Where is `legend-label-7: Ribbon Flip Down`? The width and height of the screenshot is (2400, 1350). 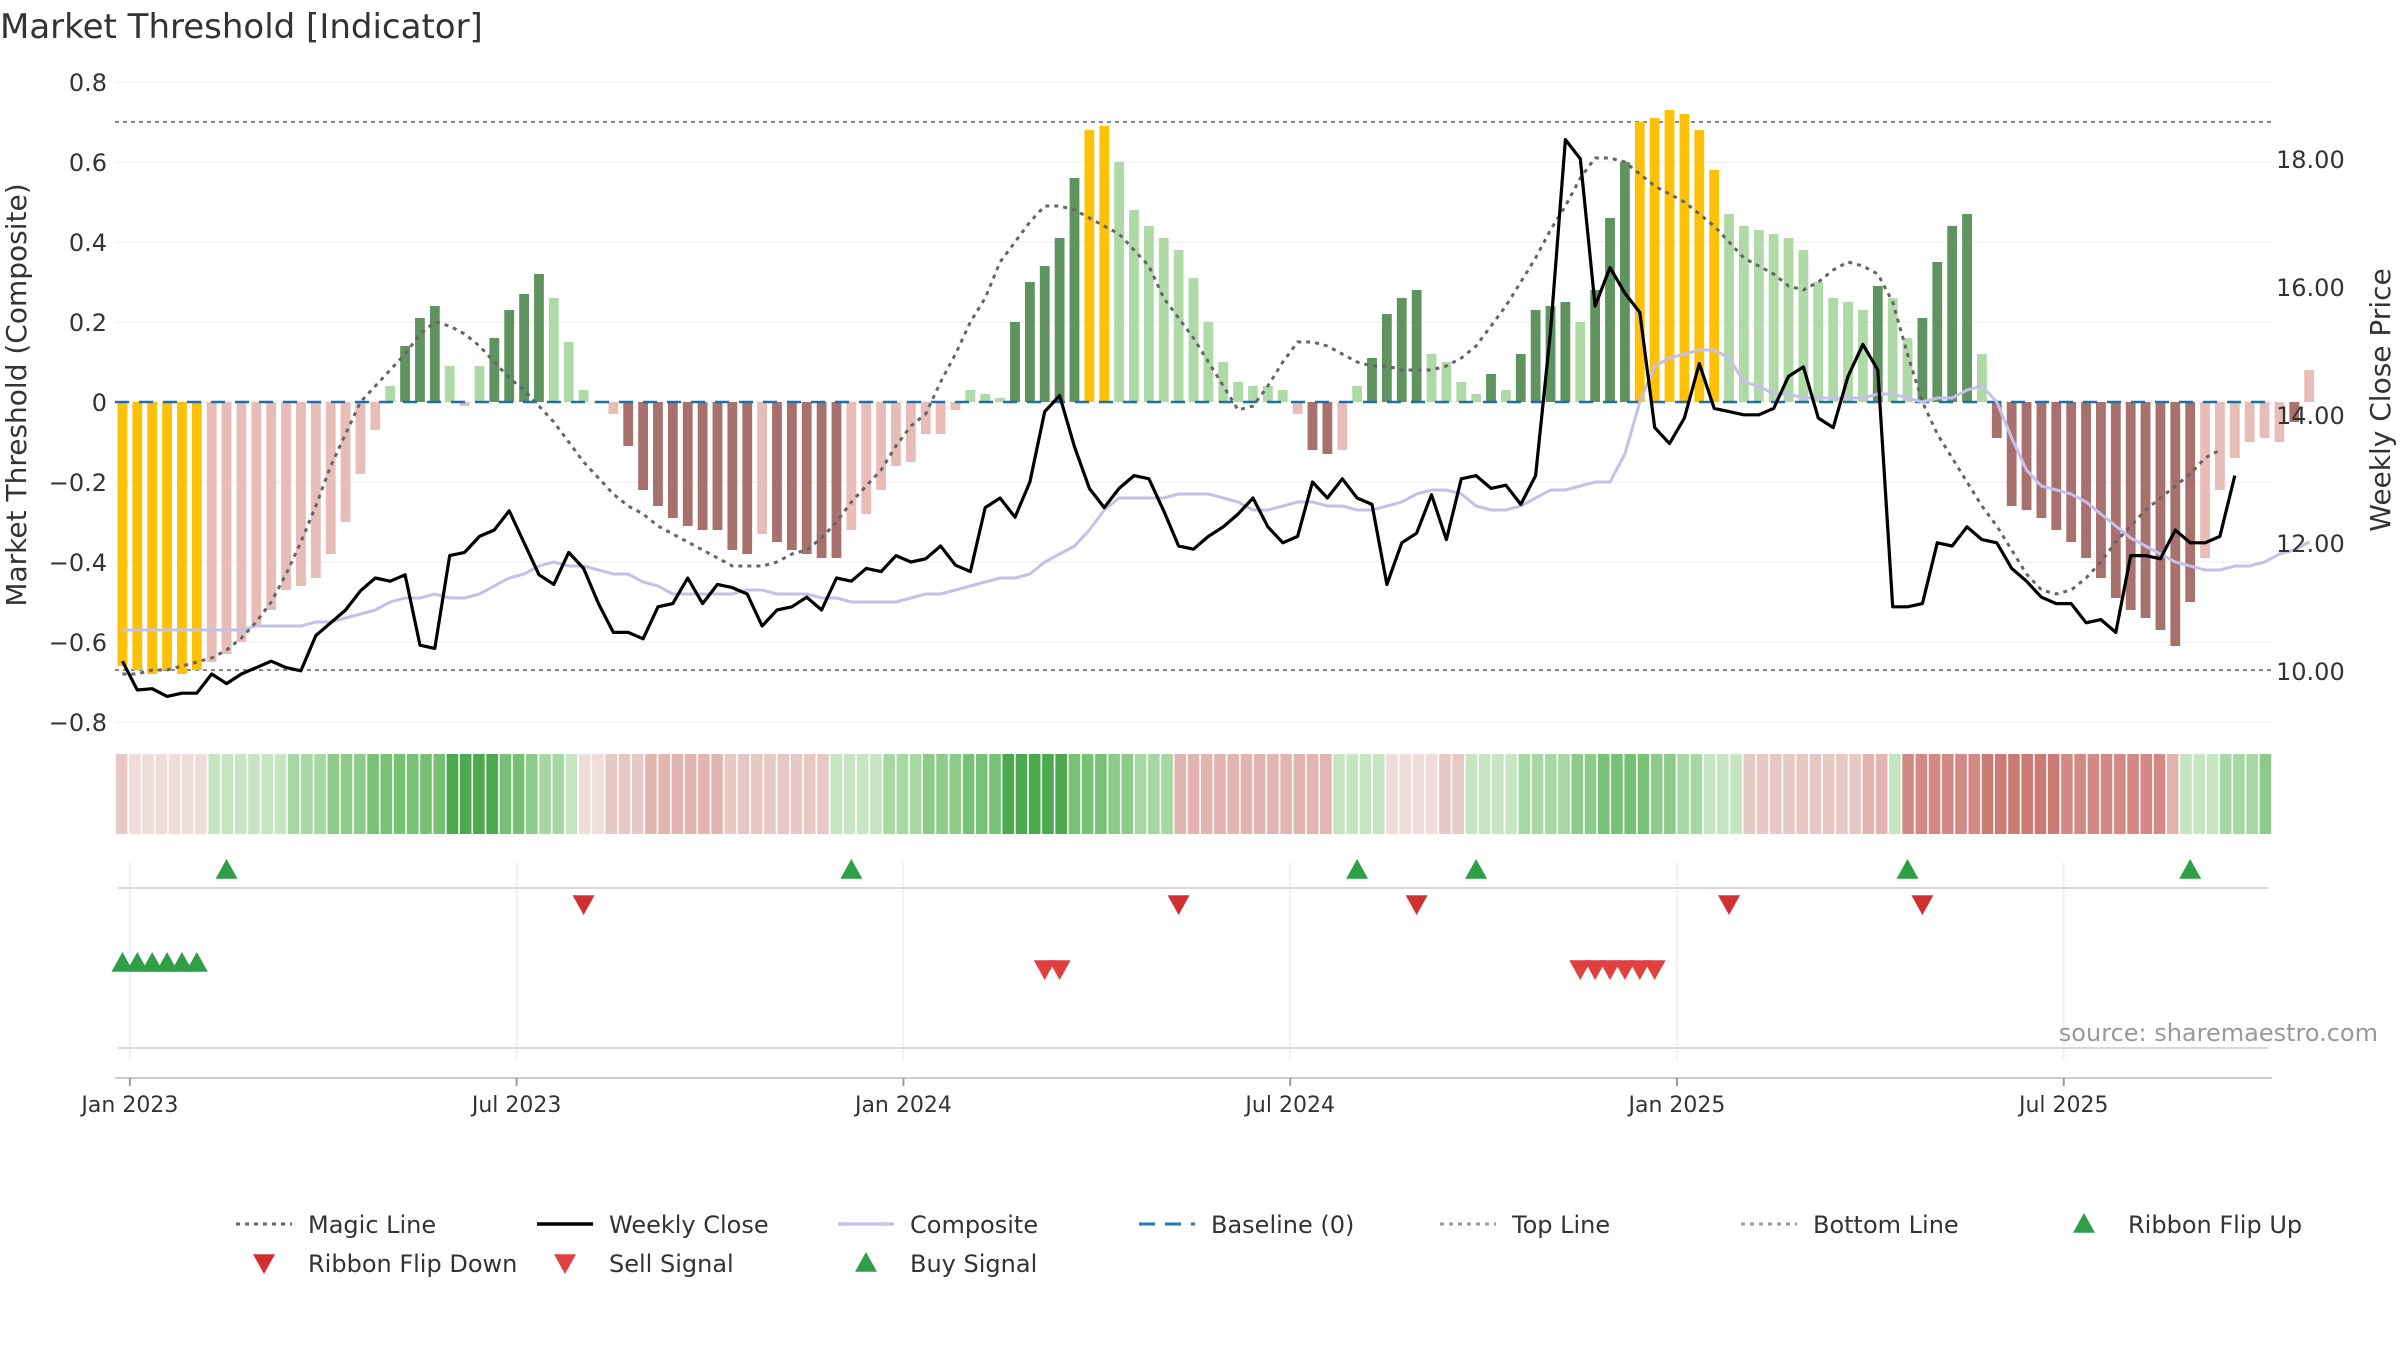 legend-label-7: Ribbon Flip Down is located at coordinates (412, 1264).